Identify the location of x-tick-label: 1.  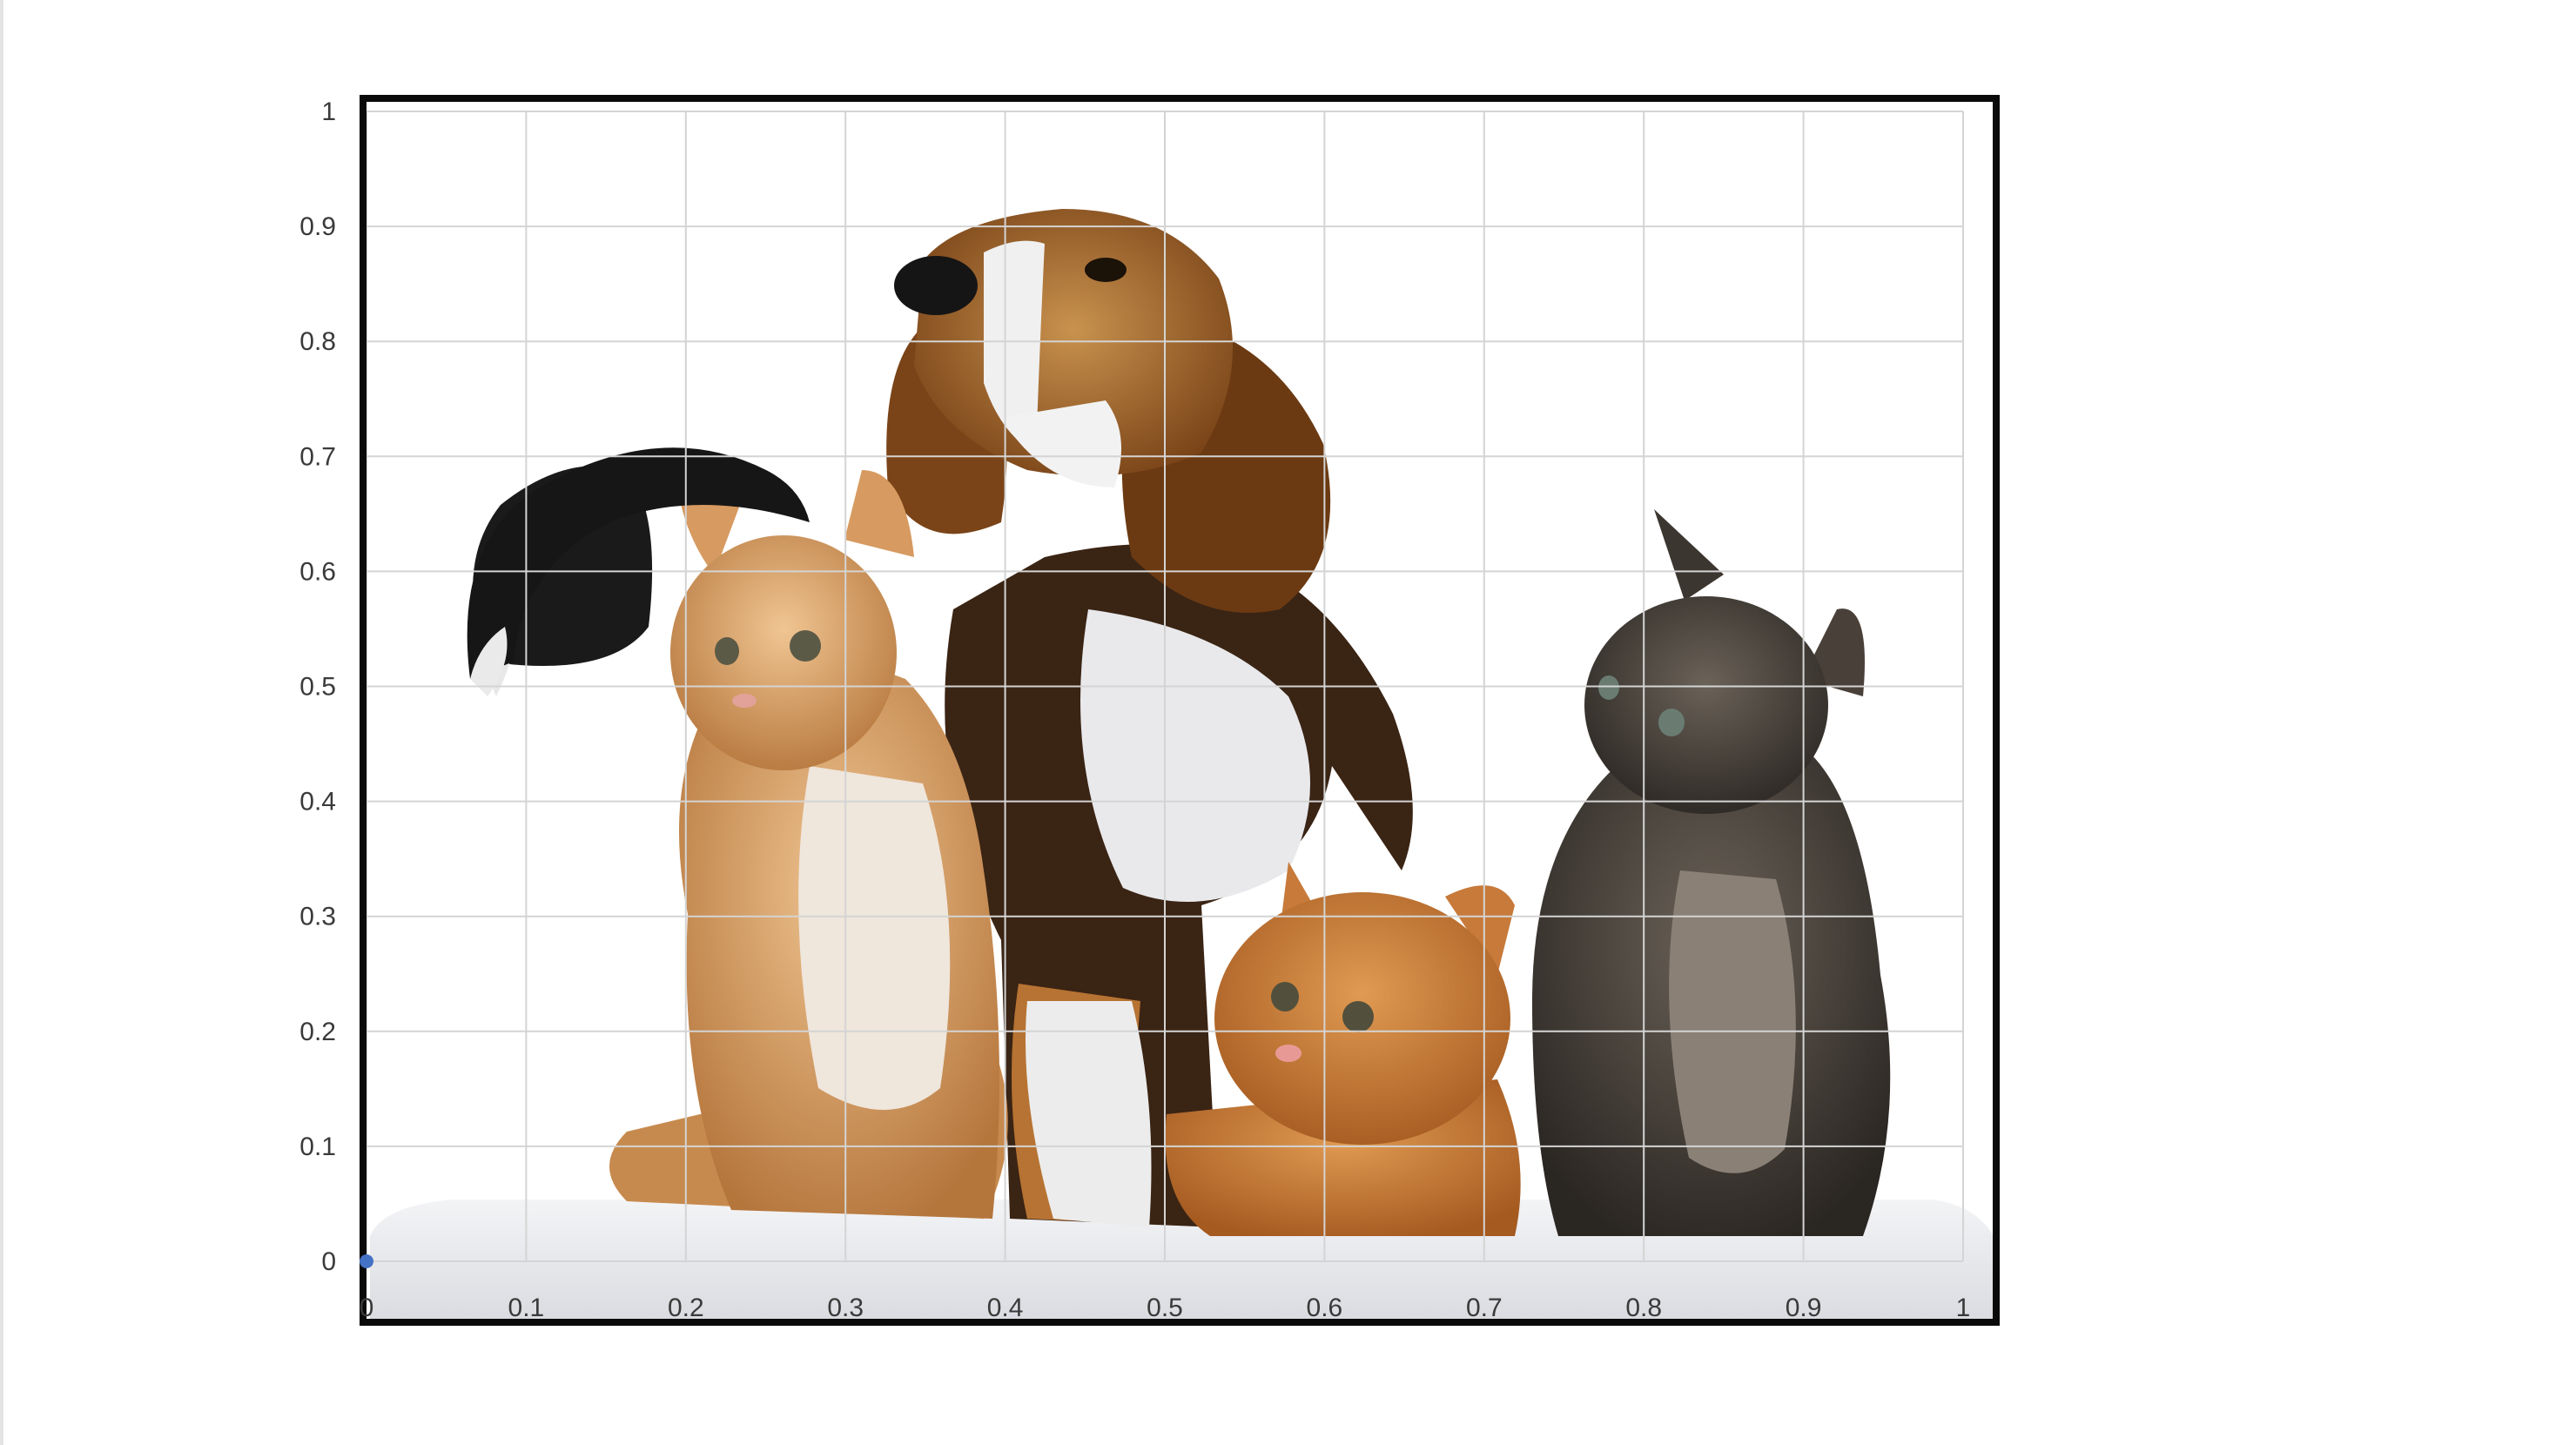
(1963, 1308).